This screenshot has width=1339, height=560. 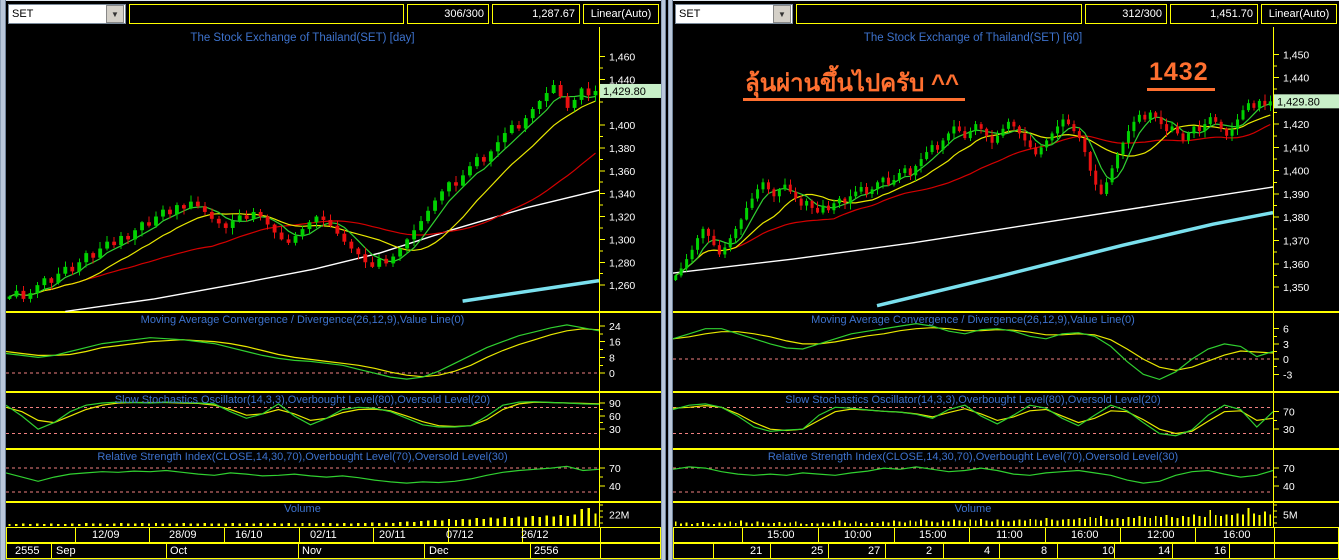 I want to click on svg-text: 1,300, so click(x=622, y=240).